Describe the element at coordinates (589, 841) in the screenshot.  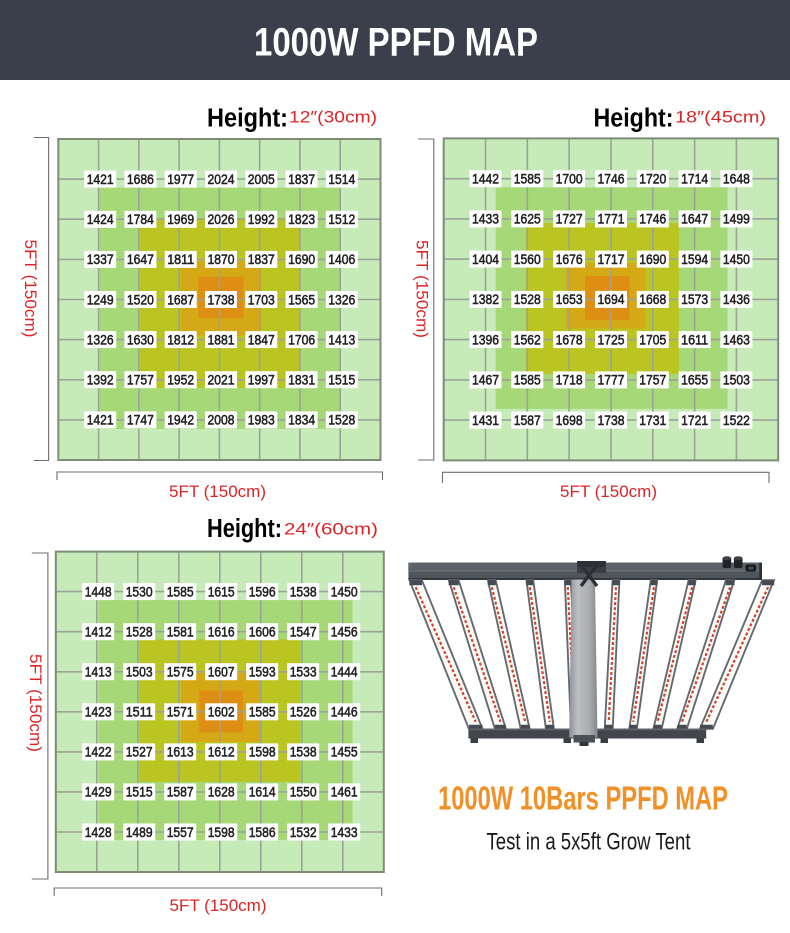
I see `svg-text: Test in a 5x5ft Grow Tent` at that location.